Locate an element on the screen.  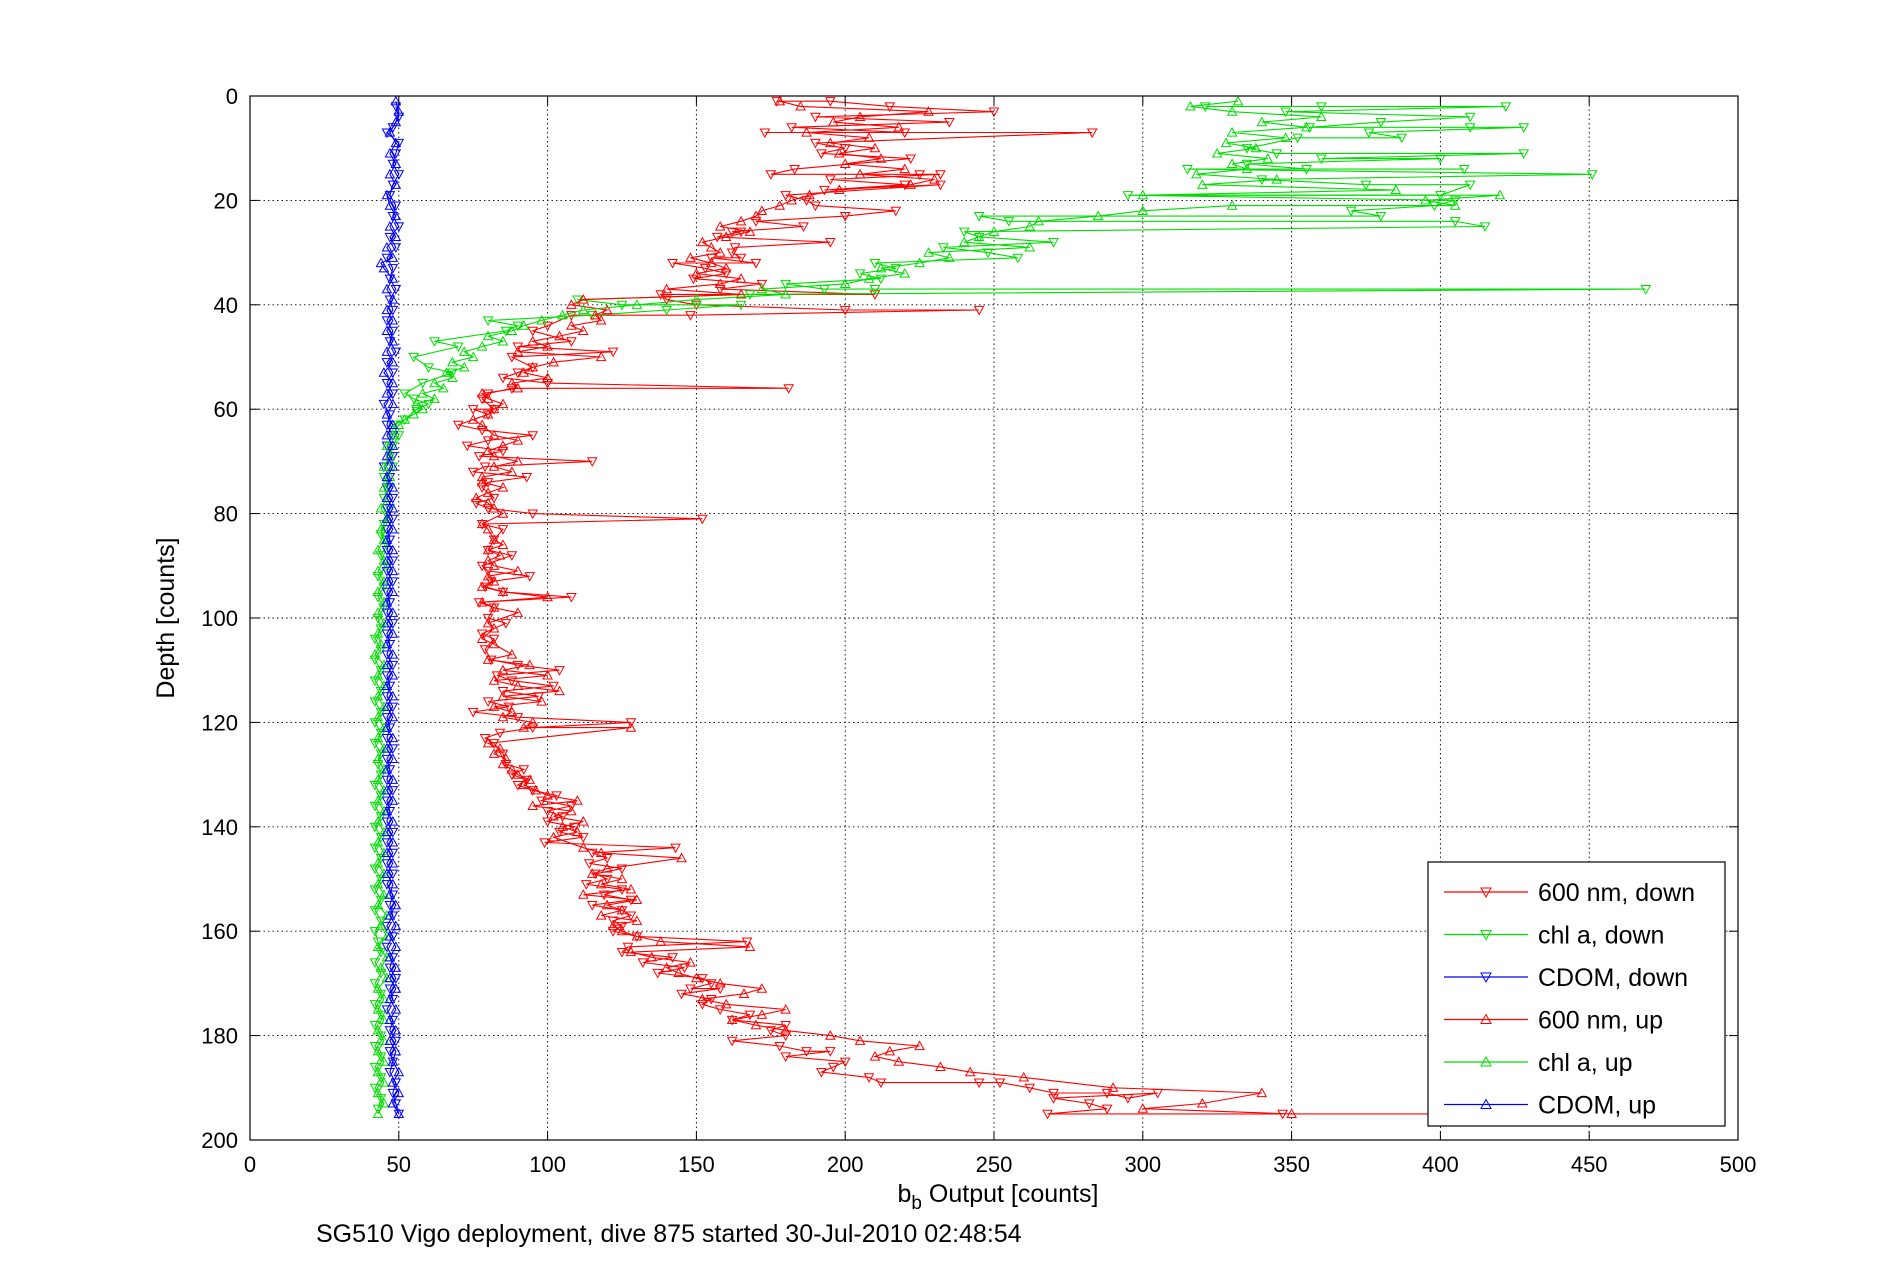
y-tick-label: 20 is located at coordinates (226, 200).